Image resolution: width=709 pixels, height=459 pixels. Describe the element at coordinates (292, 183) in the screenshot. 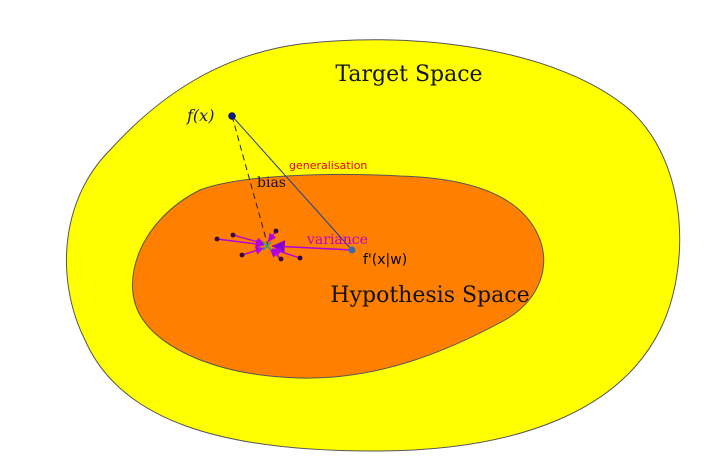

I see `generalisation-line` at that location.